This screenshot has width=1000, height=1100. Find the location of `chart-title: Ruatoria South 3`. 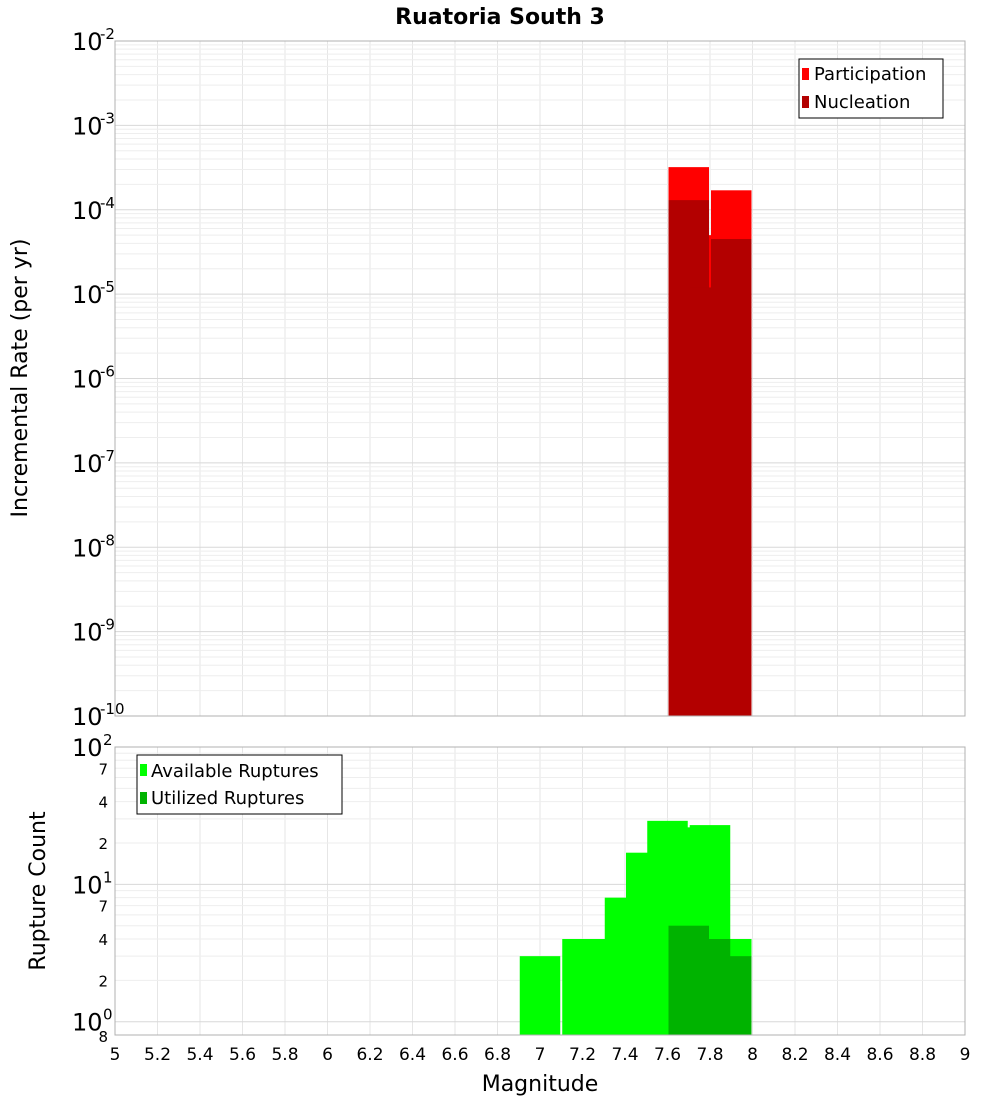

chart-title: Ruatoria South 3 is located at coordinates (500, 17).